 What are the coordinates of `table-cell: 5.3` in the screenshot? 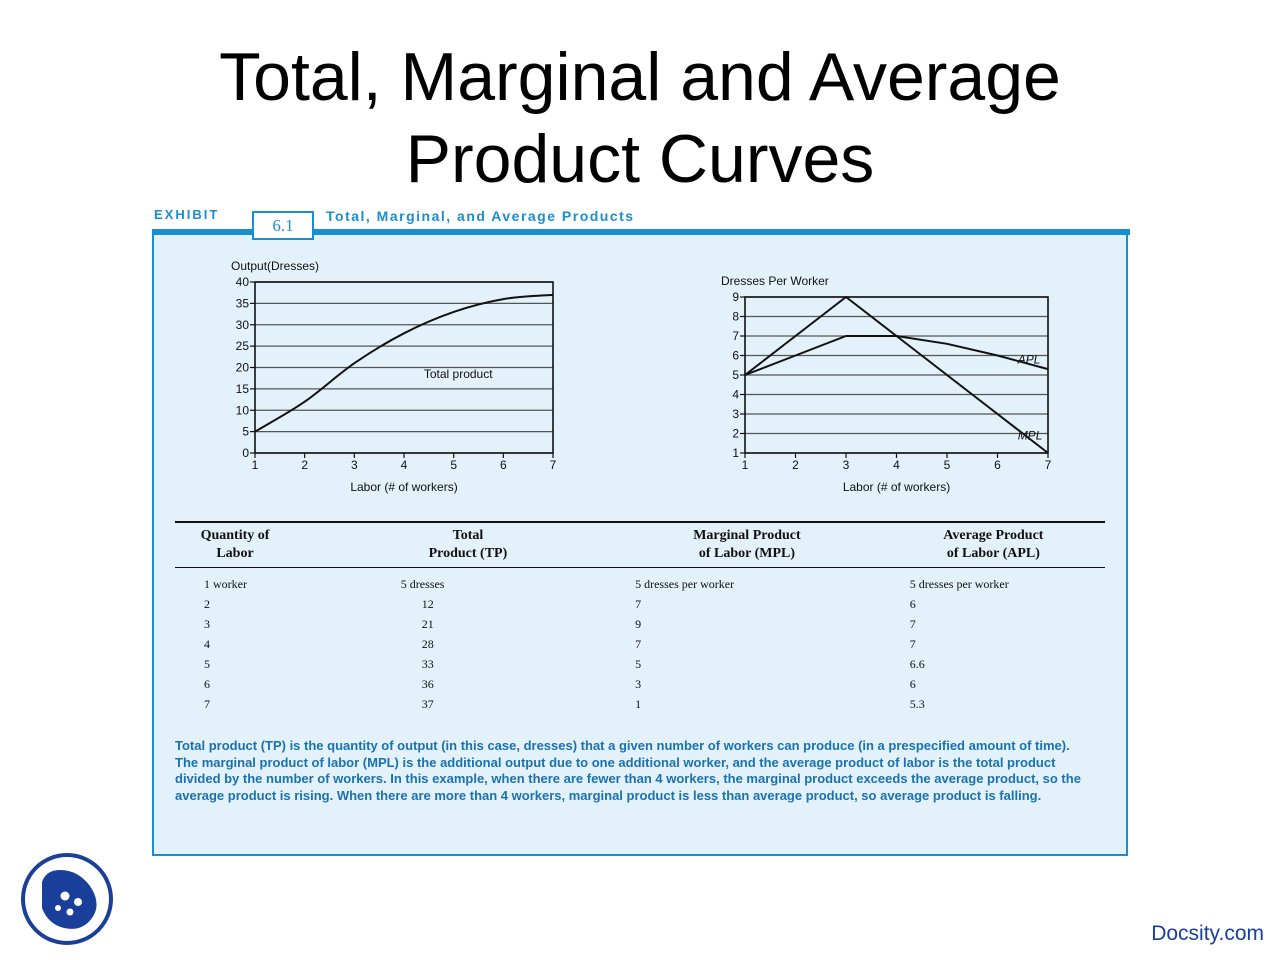 It's located at (917, 704).